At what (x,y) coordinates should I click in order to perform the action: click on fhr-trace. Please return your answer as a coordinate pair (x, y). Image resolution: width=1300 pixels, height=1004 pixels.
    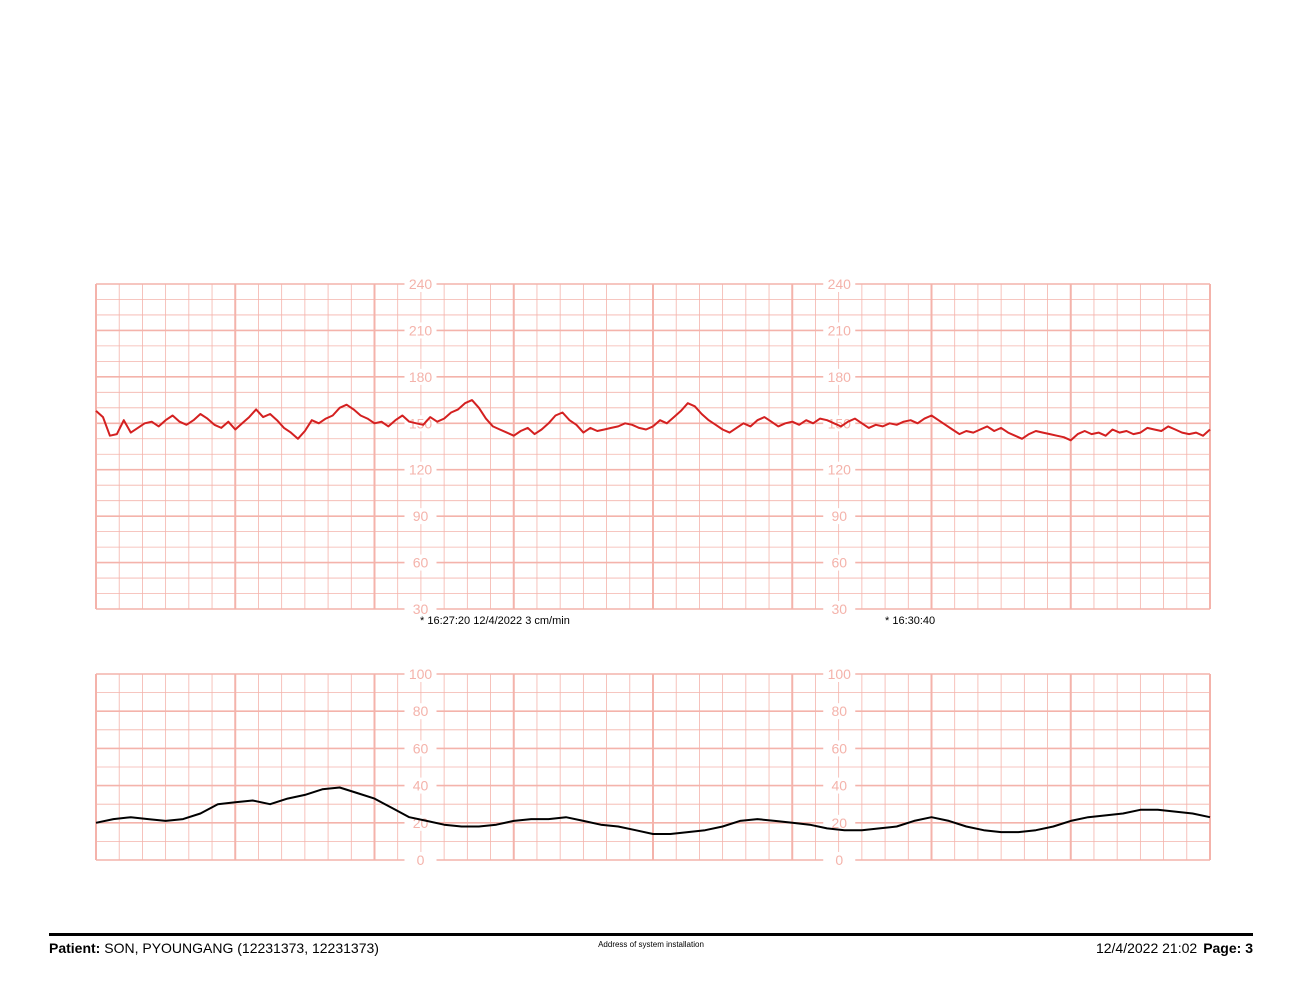
    Looking at the image, I should click on (653, 420).